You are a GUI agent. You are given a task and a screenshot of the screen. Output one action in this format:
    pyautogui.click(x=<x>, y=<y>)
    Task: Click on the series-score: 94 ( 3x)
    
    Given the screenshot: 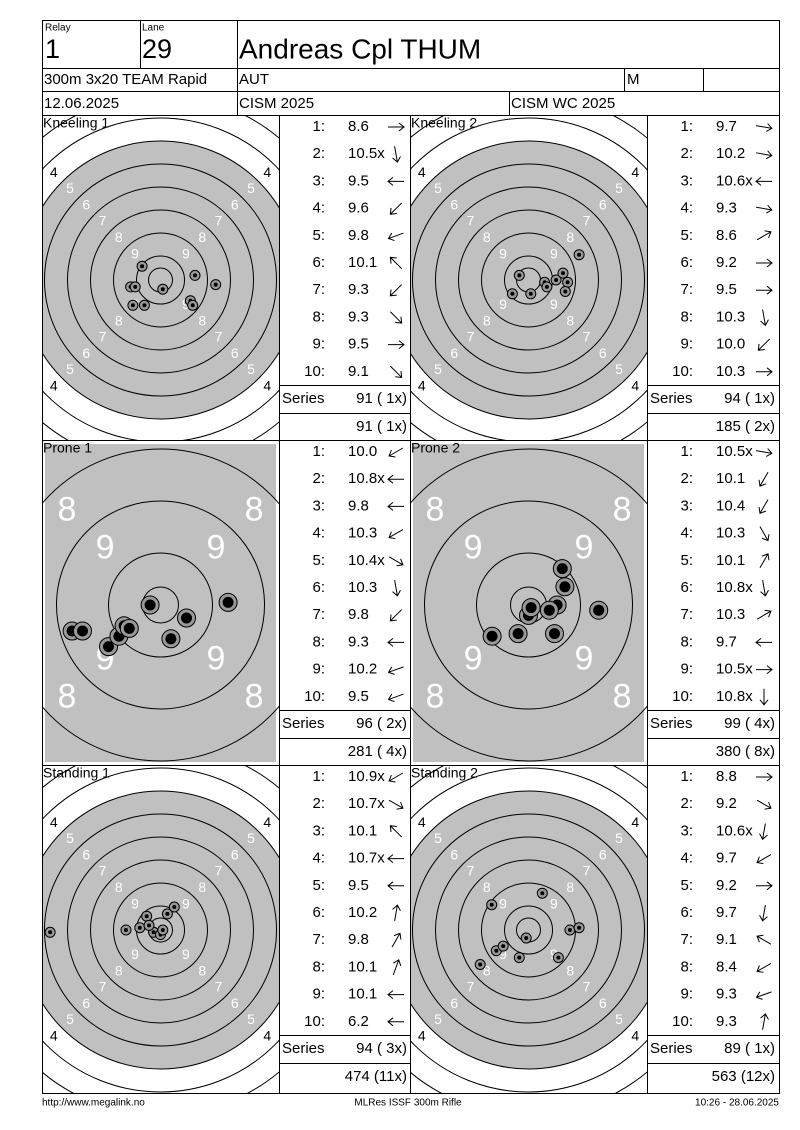 What is the action you would take?
    pyautogui.click(x=381, y=1048)
    